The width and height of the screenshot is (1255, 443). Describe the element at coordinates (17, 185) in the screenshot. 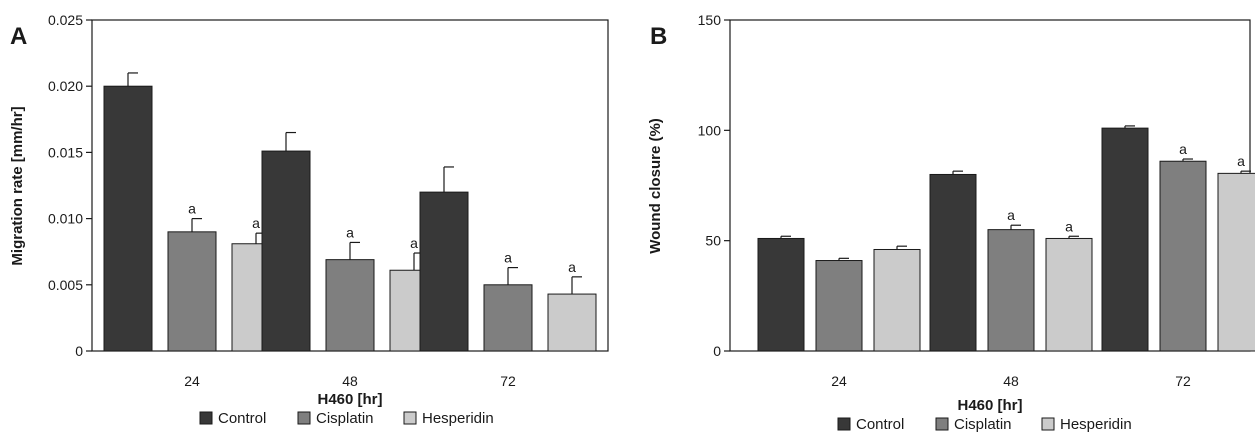

I see `panel-a-y-axis-title: Migration rate [mm/hr]` at that location.